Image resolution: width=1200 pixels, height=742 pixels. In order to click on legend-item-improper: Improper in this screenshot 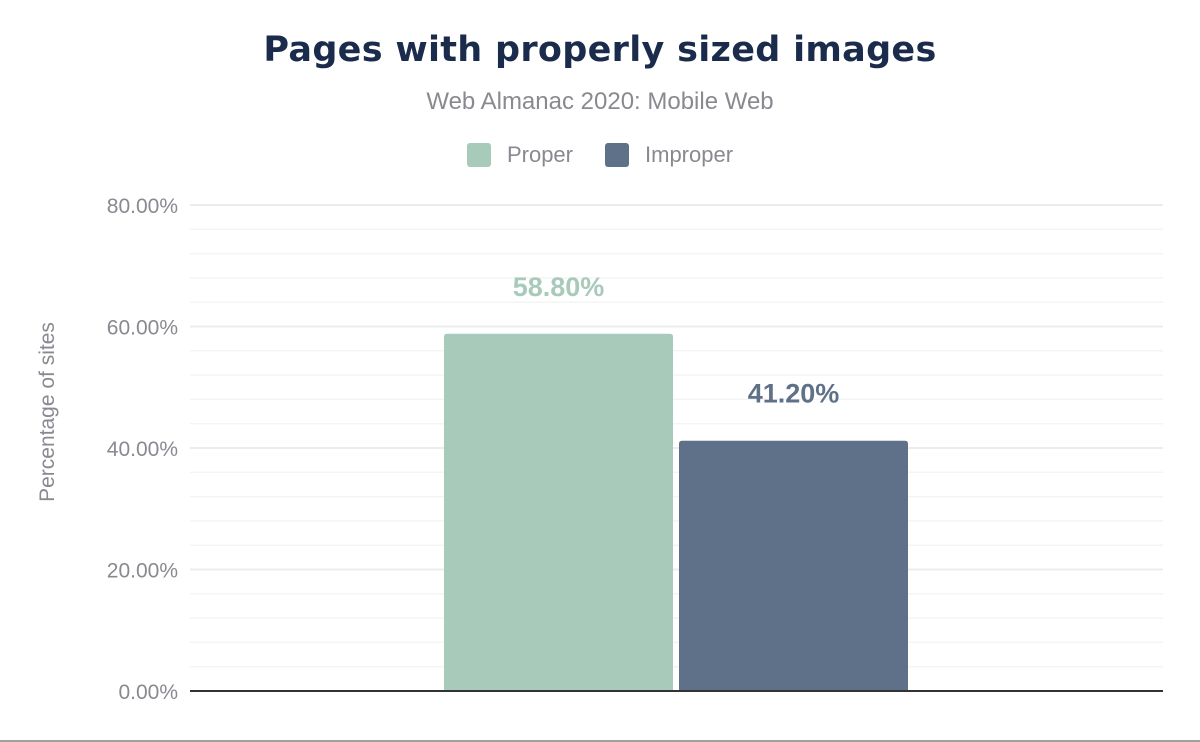, I will do `click(669, 155)`.